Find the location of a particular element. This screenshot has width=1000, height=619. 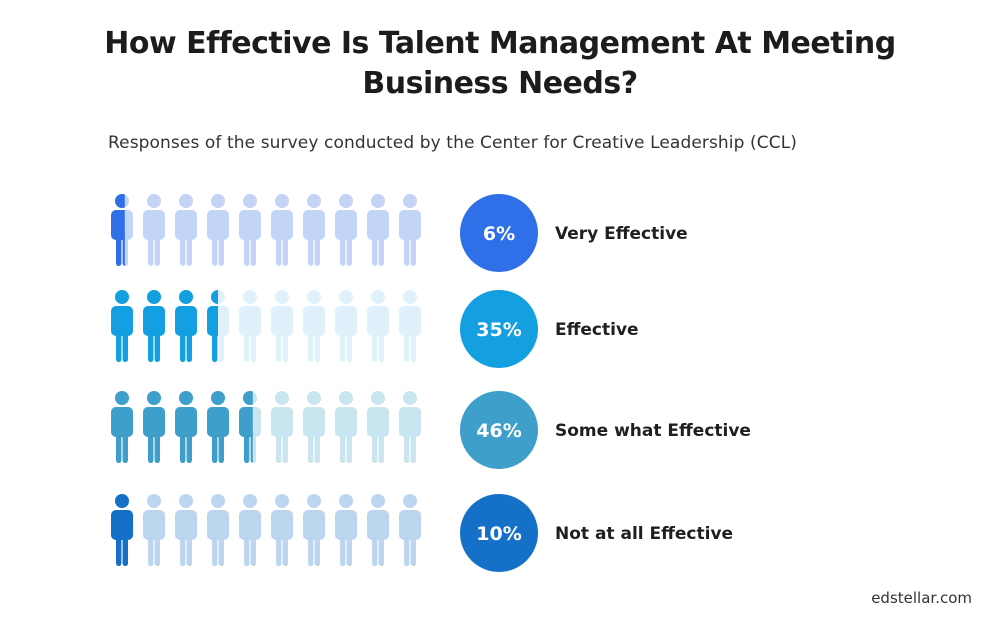

category-label: Some what Effective is located at coordinates (653, 431).